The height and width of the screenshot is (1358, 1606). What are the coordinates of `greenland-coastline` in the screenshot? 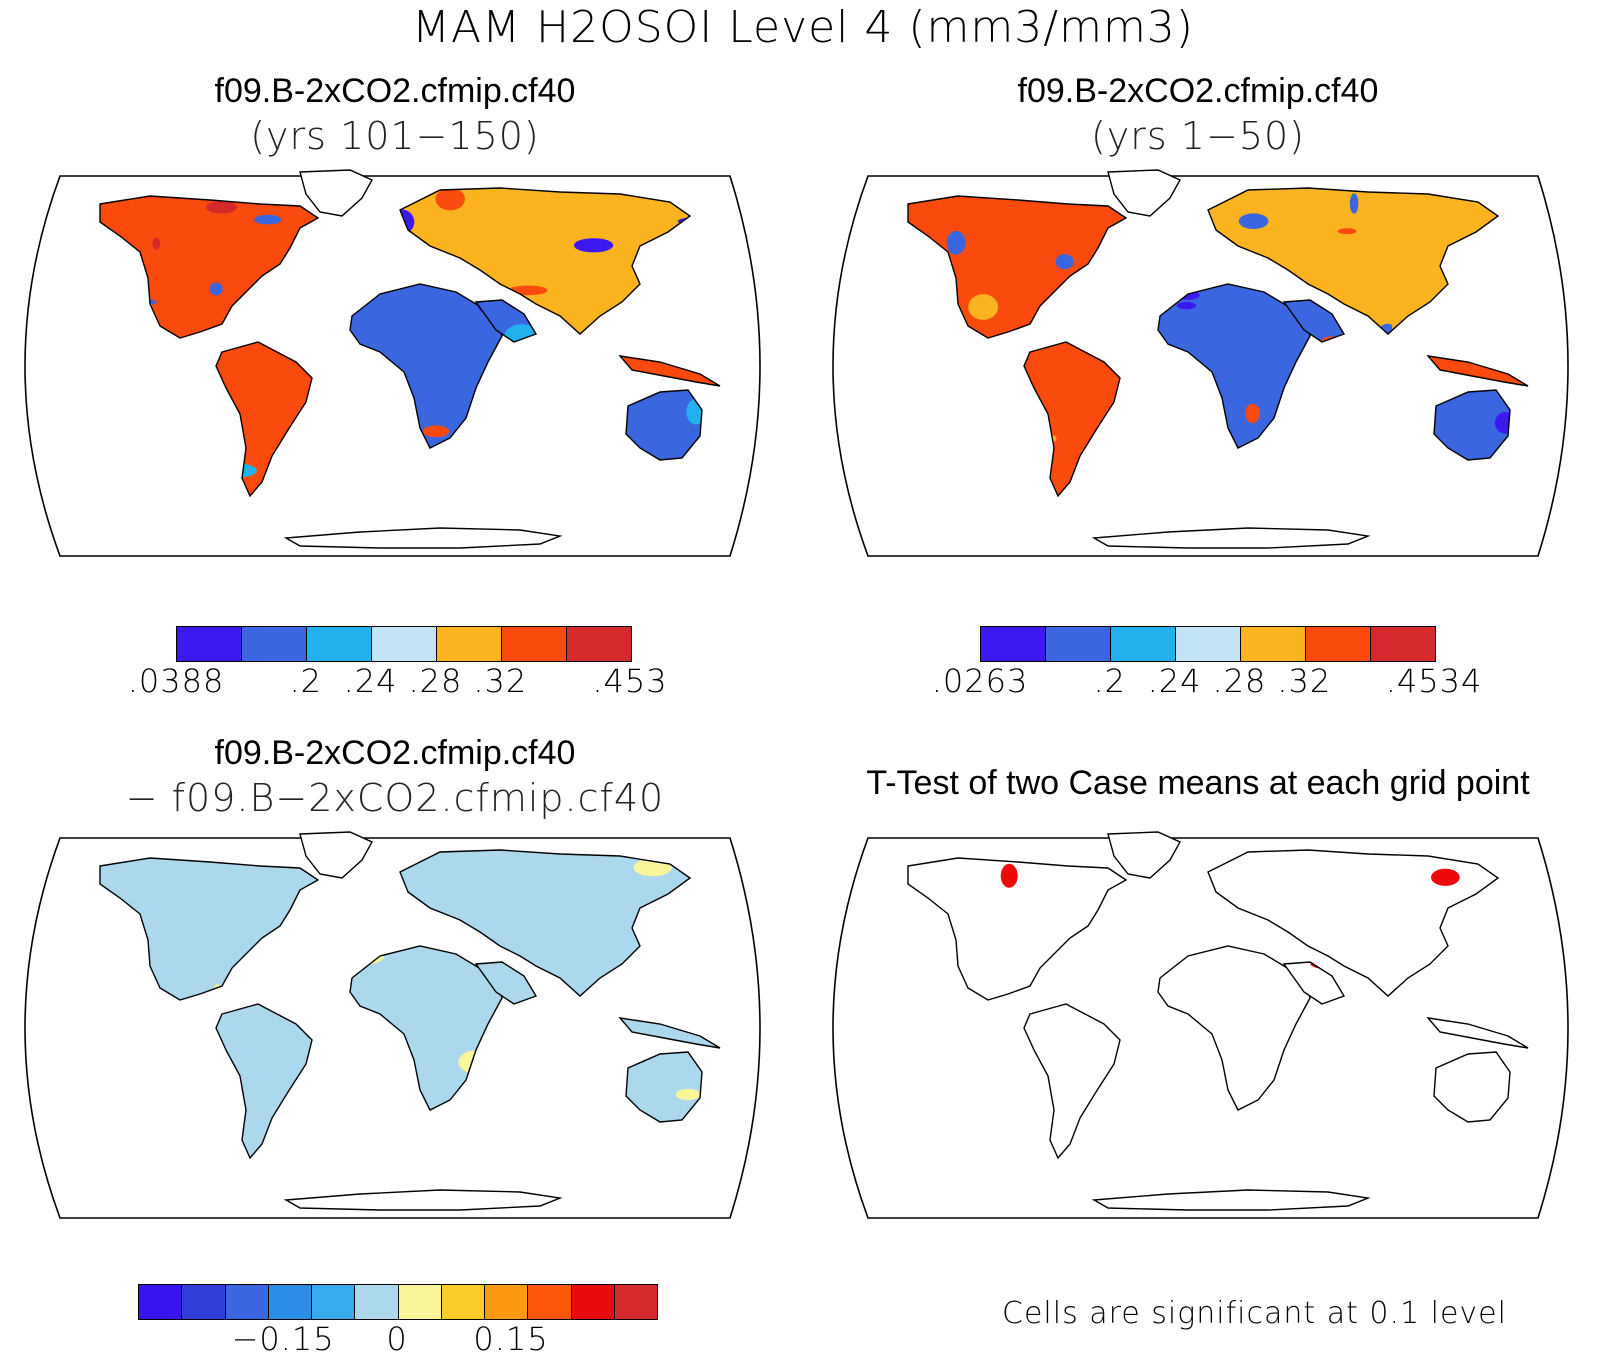 It's located at (1144, 855).